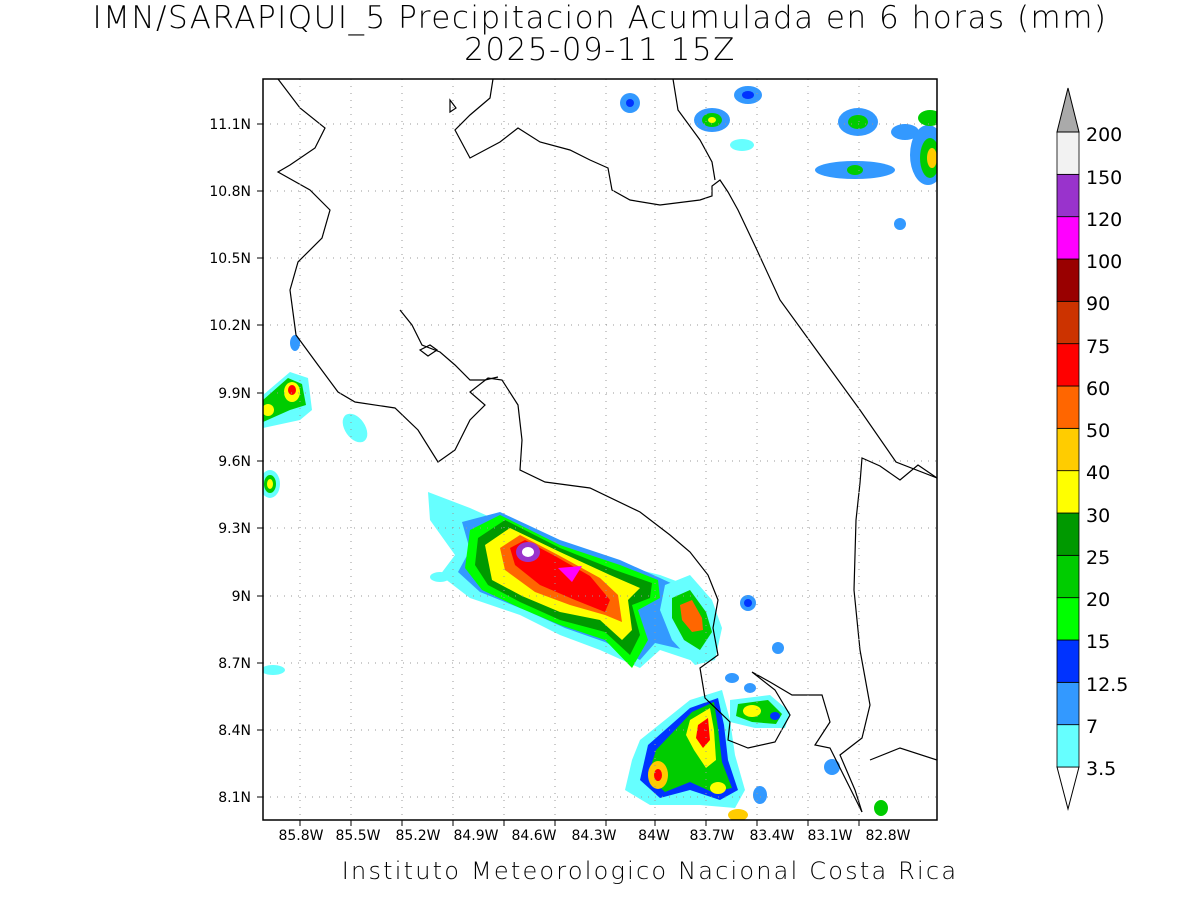 This screenshot has width=1200, height=900. I want to click on lon-tick-label: 83.4W, so click(771, 836).